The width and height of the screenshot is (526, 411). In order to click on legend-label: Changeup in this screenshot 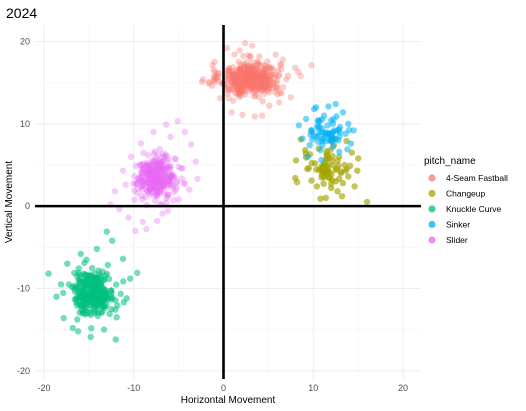, I will do `click(466, 194)`.